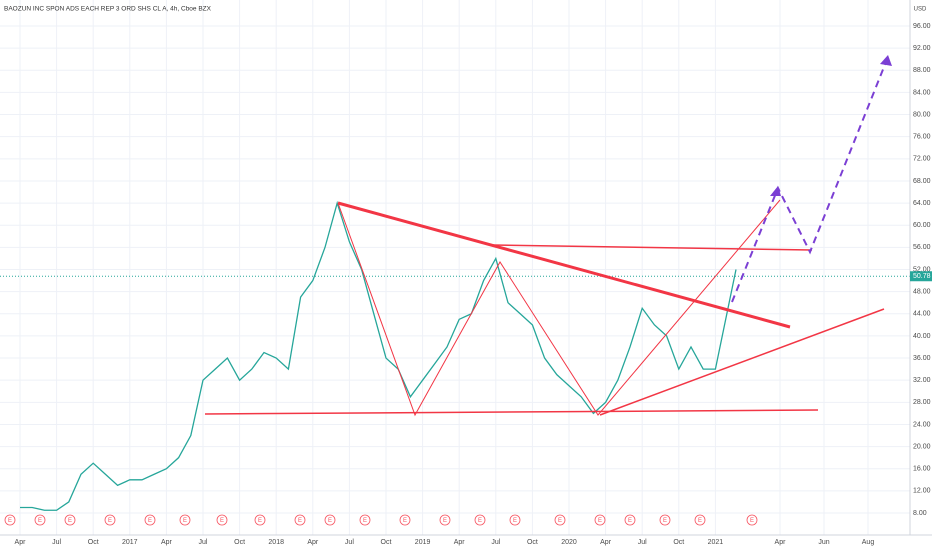 The width and height of the screenshot is (932, 550). Describe the element at coordinates (922, 225) in the screenshot. I see `y-tick-label: 60.00` at that location.